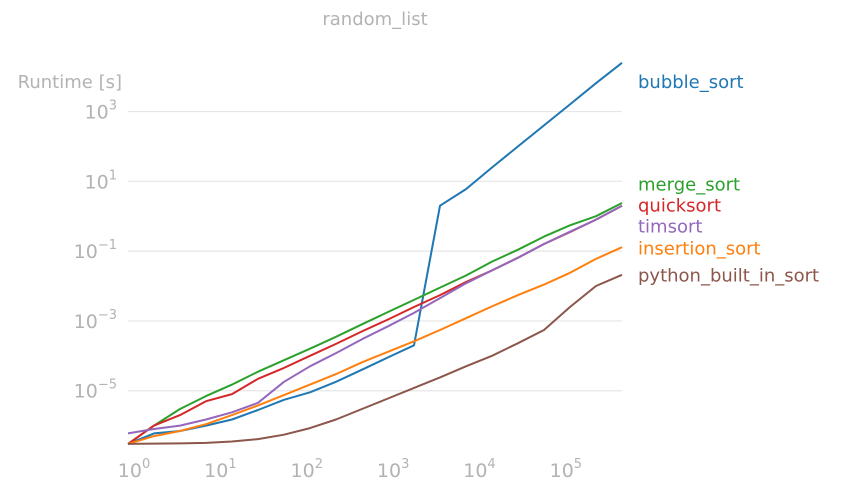  What do you see at coordinates (95, 390) in the screenshot?
I see `y-tick-label: 10⁻⁵` at bounding box center [95, 390].